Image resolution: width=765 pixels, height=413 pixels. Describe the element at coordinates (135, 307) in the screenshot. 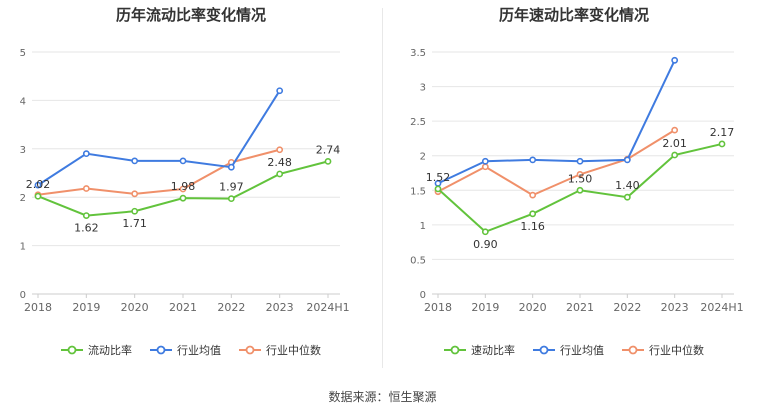

I see `x-tick-label: 2020` at that location.